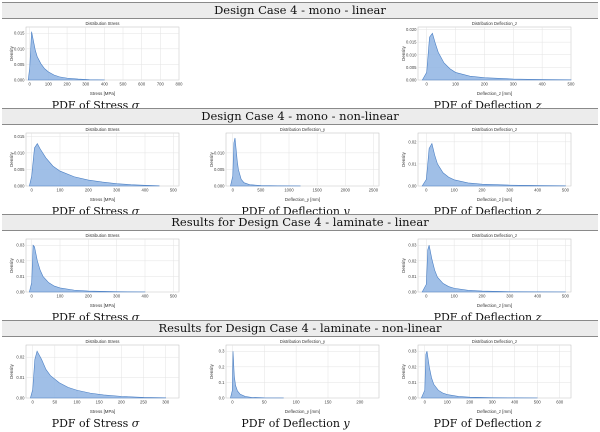 The height and width of the screenshot is (432, 600). Describe the element at coordinates (303, 341) in the screenshot. I see `plot-title: Distribution Deflection_y` at that location.